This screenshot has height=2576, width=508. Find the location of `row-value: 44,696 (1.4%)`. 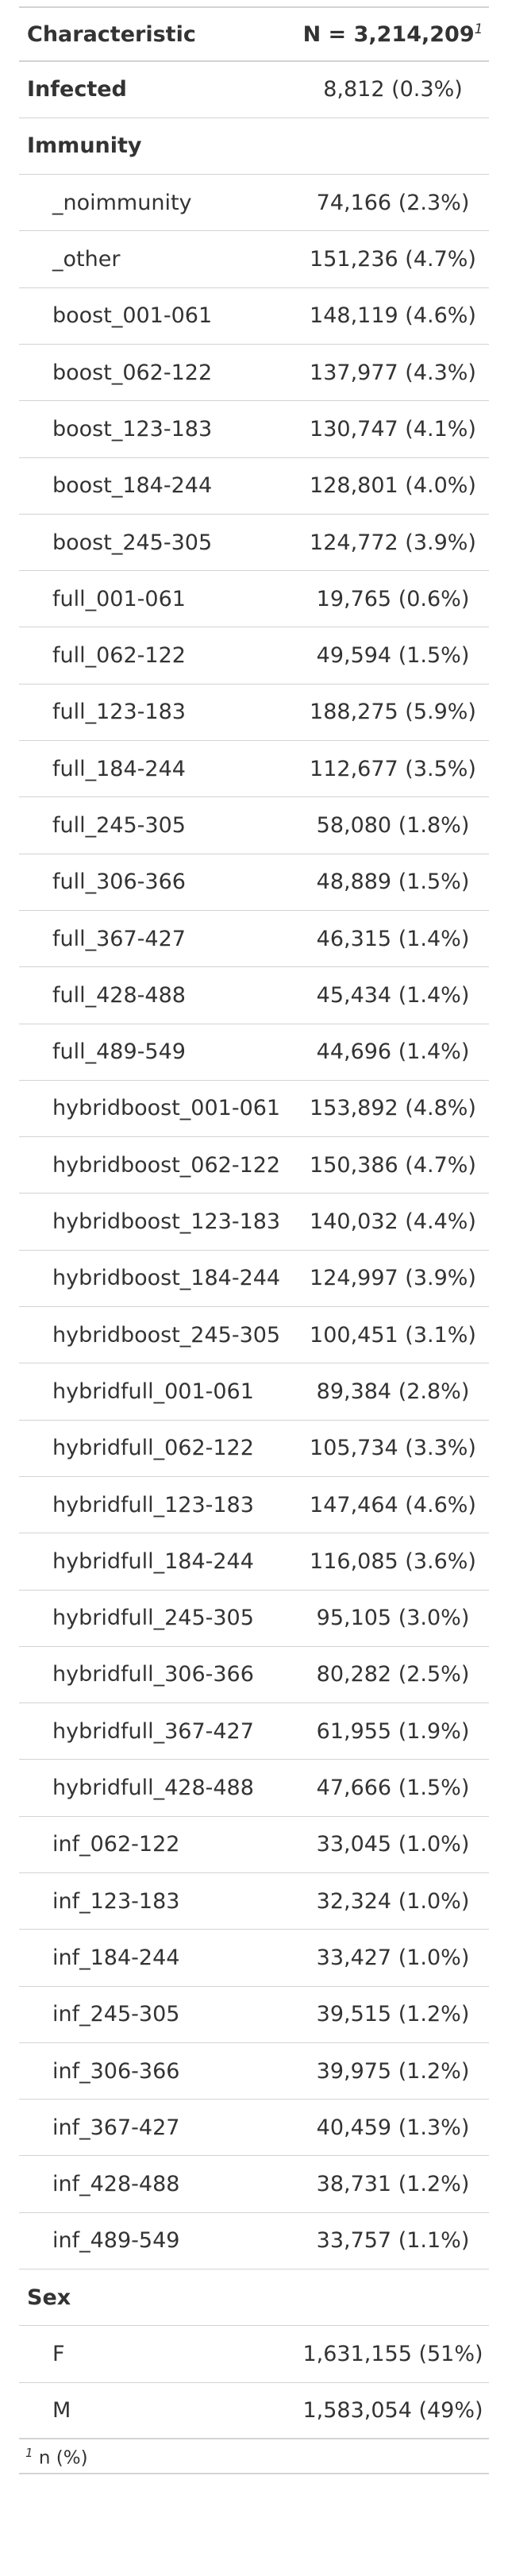

row-value: 44,696 (1.4%) is located at coordinates (393, 1052).